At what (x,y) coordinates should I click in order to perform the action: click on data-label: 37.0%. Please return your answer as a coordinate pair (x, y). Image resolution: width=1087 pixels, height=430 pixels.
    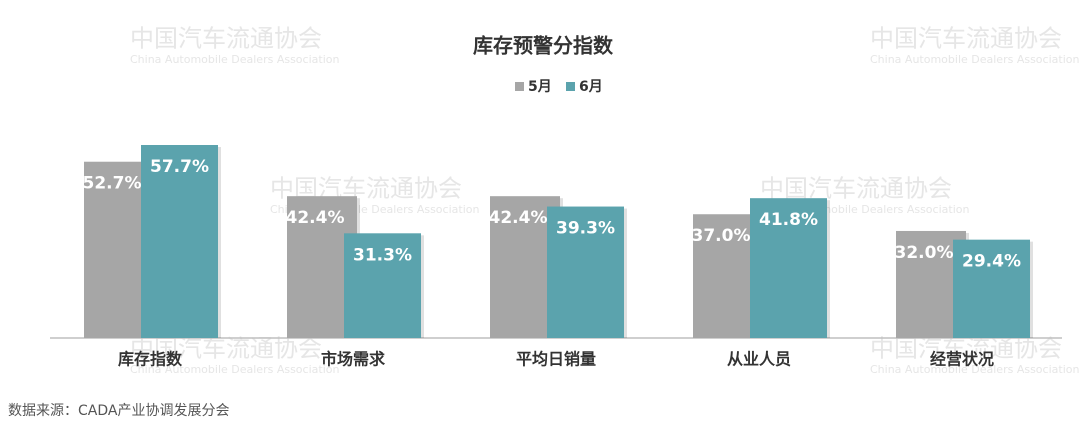
    Looking at the image, I should click on (721, 236).